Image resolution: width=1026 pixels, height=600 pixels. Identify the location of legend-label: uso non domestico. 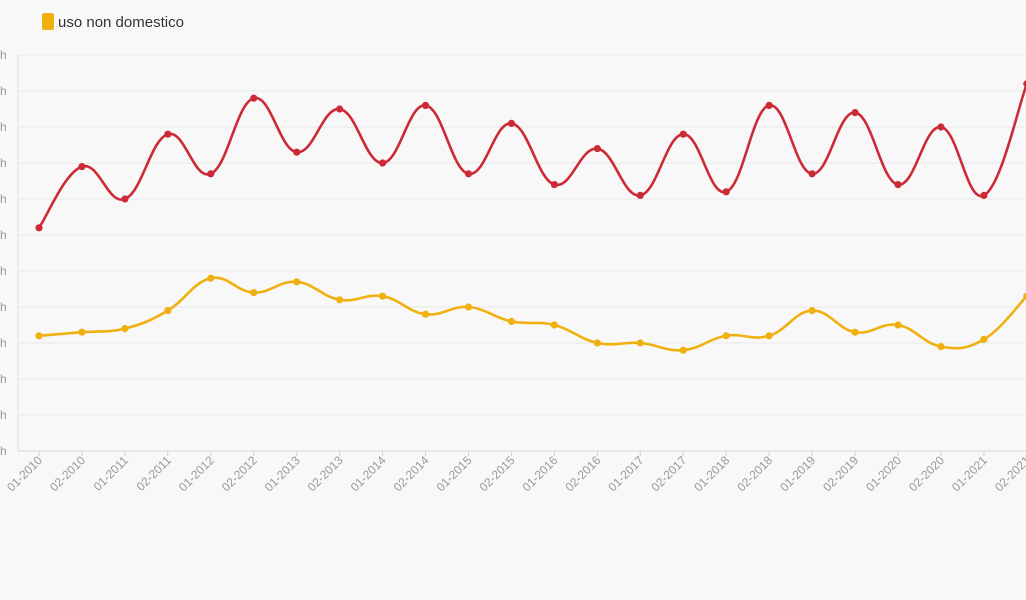
(121, 22).